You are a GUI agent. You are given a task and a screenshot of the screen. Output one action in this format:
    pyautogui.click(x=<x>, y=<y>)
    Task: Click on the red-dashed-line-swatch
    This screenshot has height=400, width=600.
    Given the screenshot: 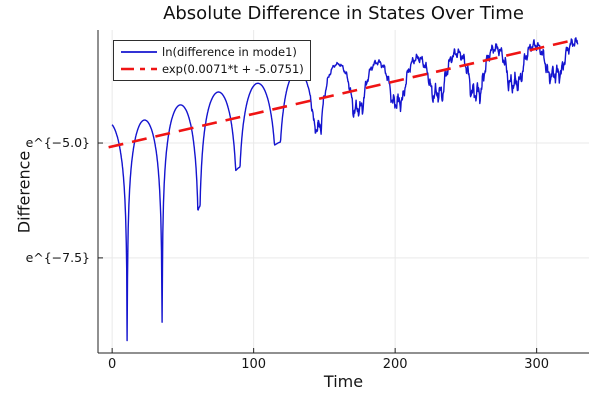 What is the action you would take?
    pyautogui.click(x=139, y=69)
    